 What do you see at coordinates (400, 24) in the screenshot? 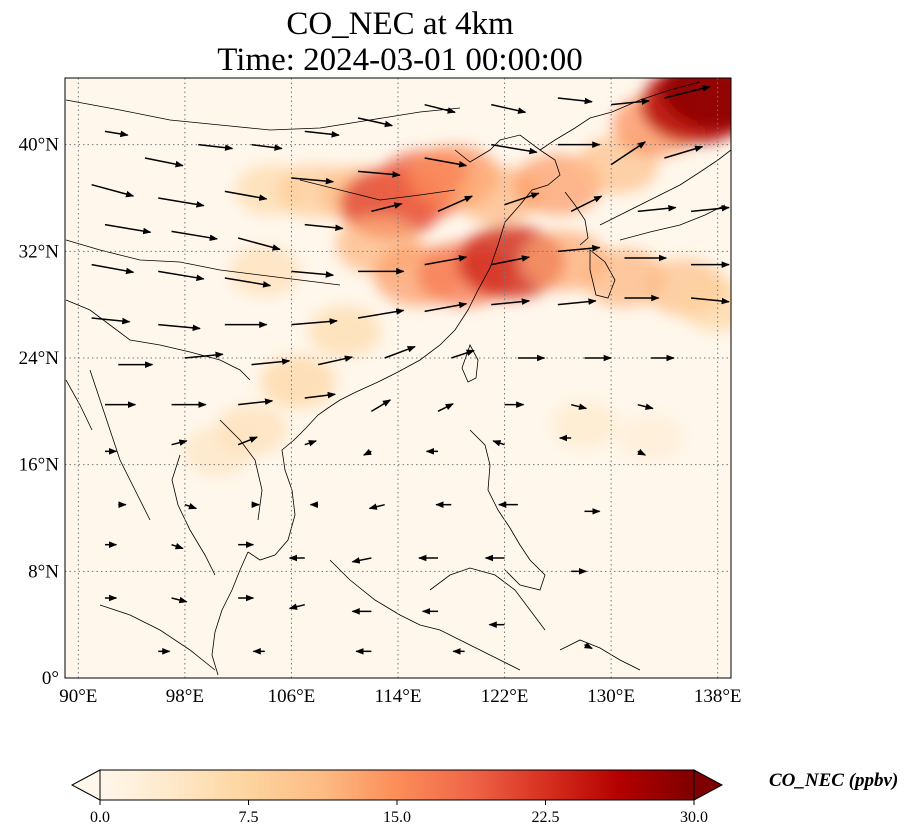
I see `chart-title: CO_NEC at 4km` at bounding box center [400, 24].